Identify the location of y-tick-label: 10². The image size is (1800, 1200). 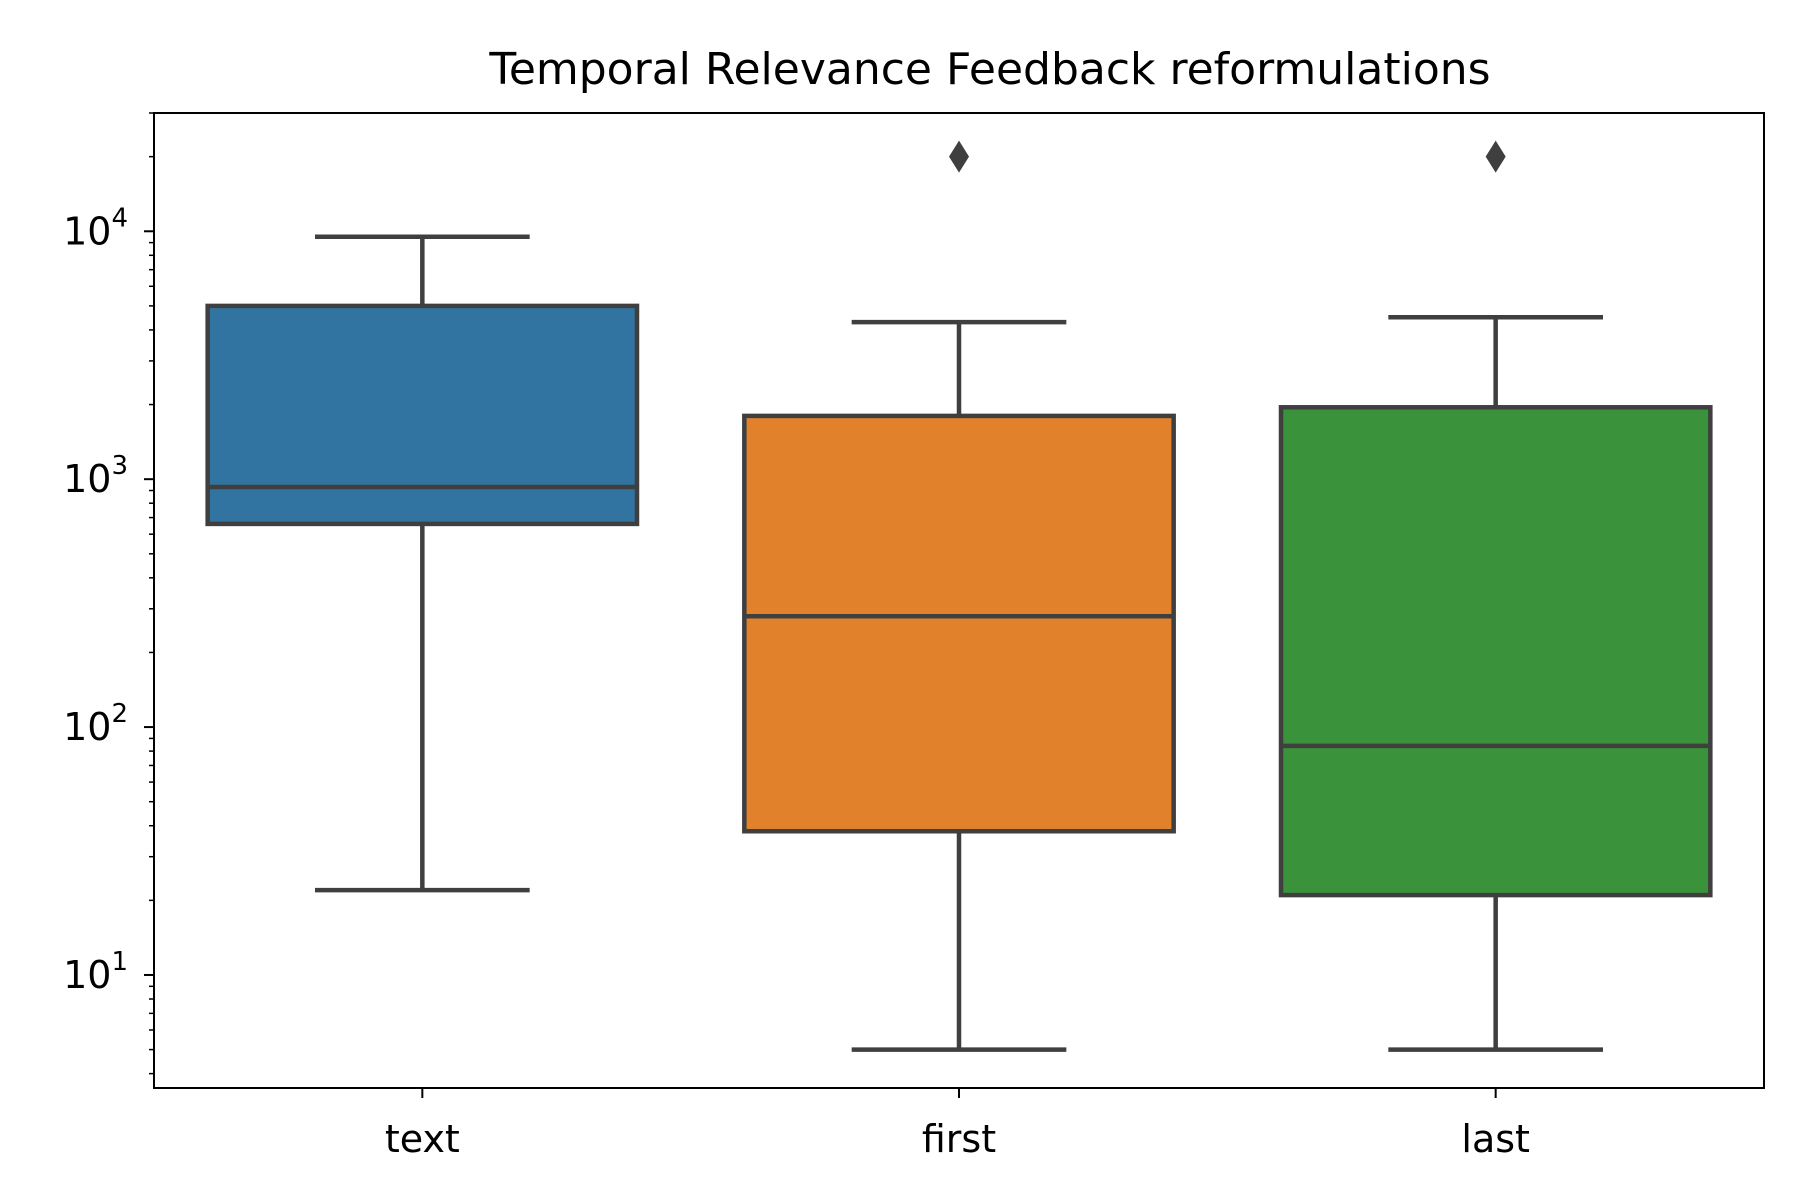
(95, 724).